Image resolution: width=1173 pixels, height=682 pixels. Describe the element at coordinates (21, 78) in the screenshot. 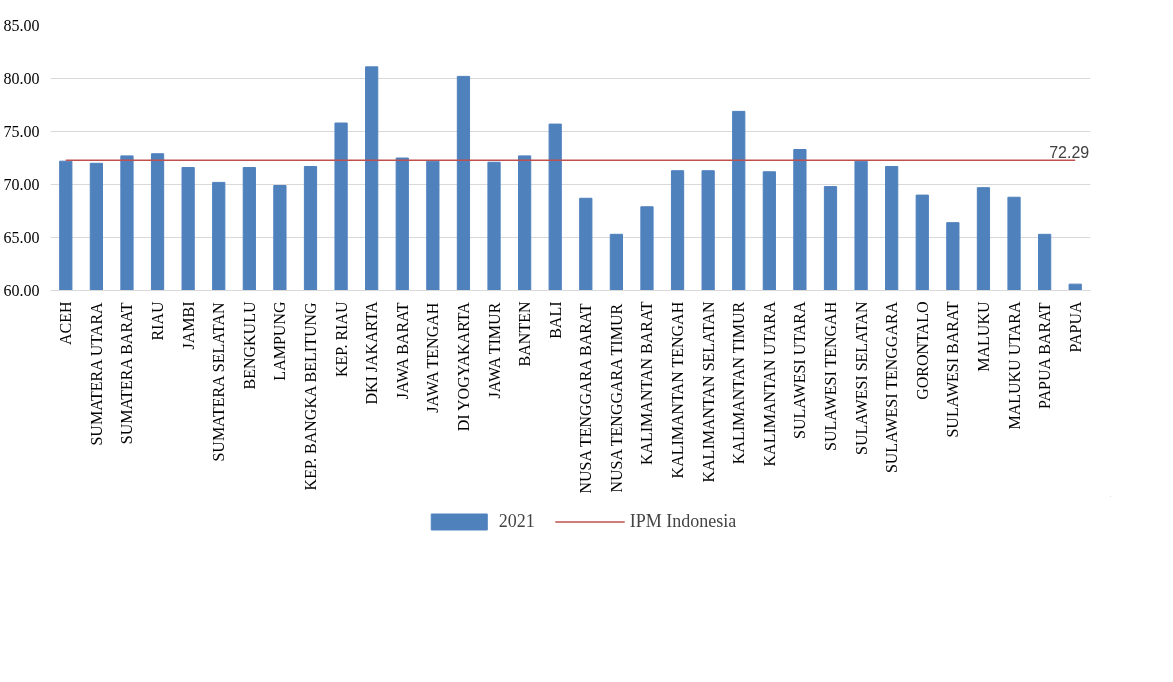

I see `y-tick-label: 80.00` at that location.